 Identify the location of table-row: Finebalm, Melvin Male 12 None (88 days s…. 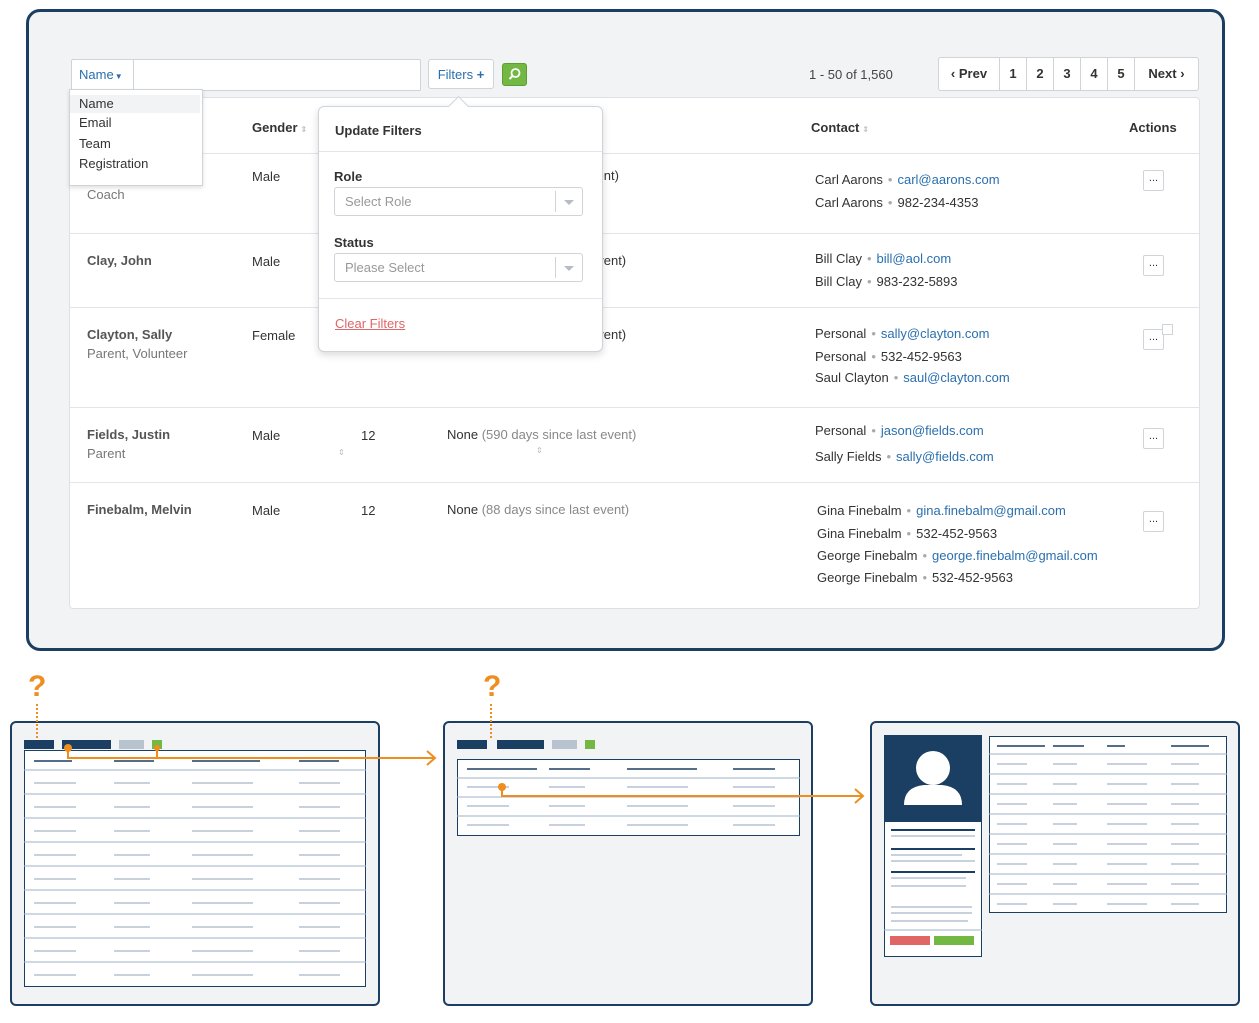
(634, 545).